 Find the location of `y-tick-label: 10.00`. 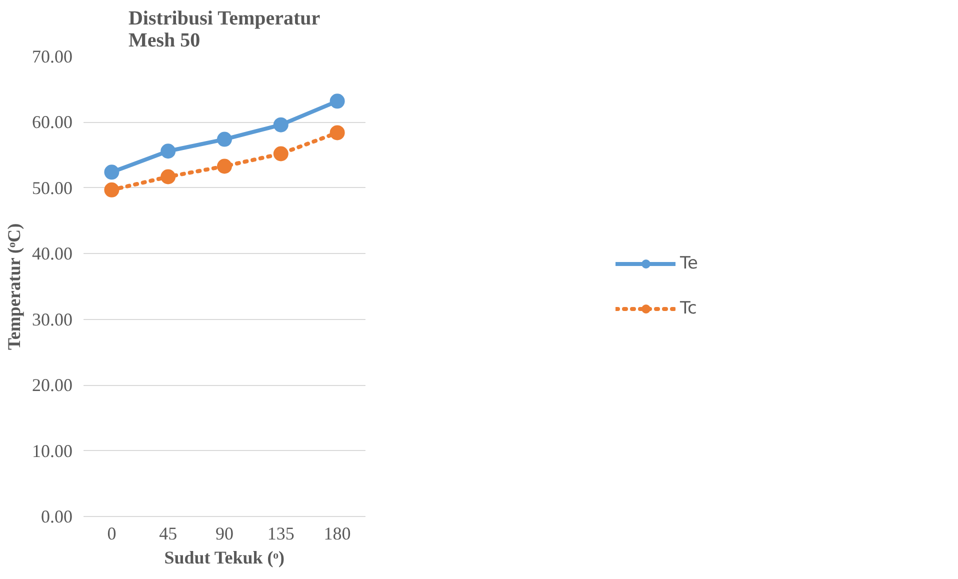

y-tick-label: 10.00 is located at coordinates (52, 450).